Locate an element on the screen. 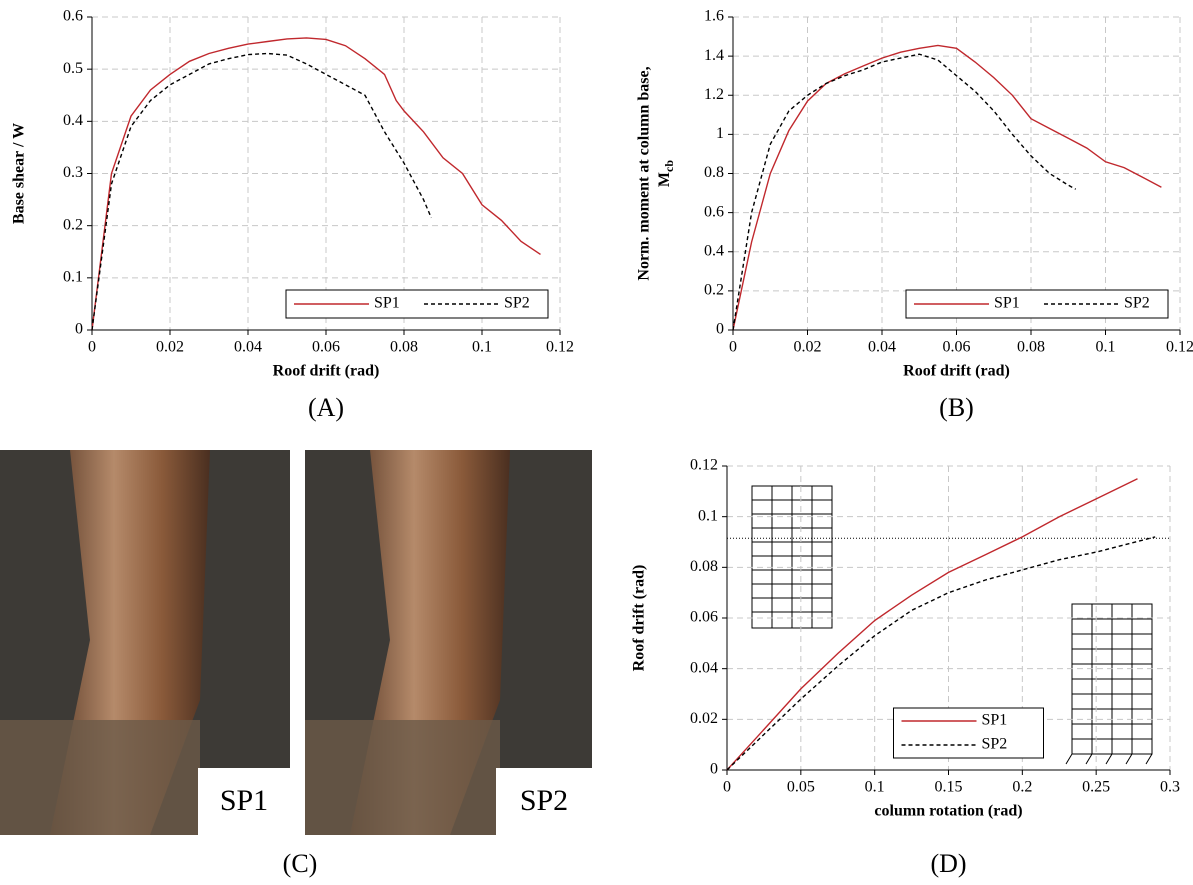 This screenshot has width=1193, height=885. y-tick-label: 0.5 is located at coordinates (73, 68).